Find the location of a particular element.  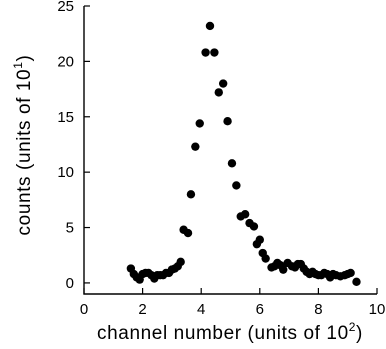

y-tick-label: 25 is located at coordinates (65, 7).